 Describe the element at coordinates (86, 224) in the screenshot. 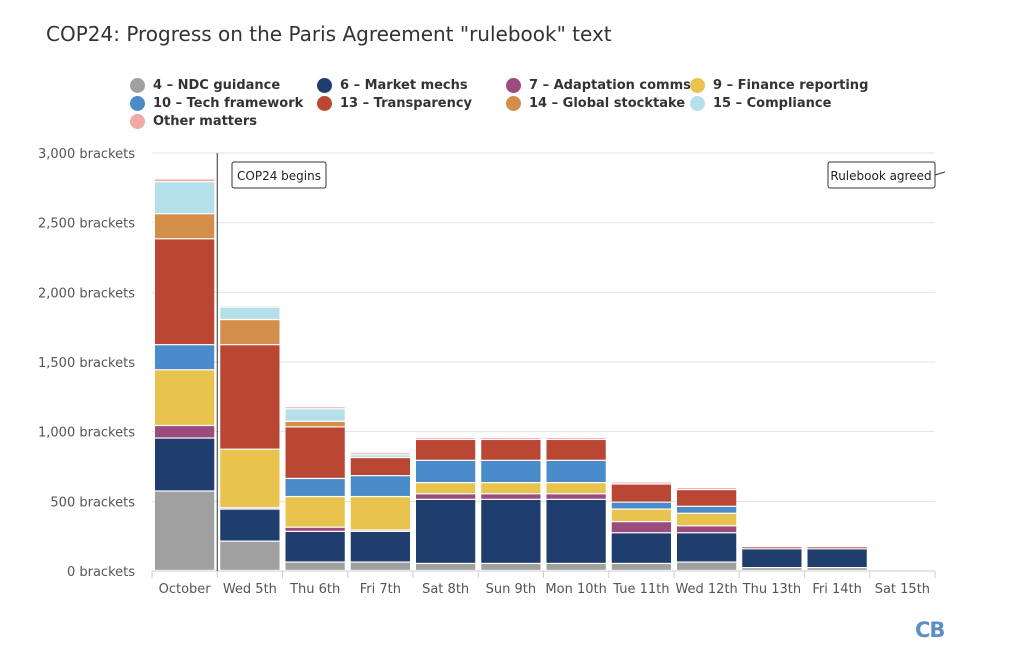

I see `y-tick-label: 2,500 brackets` at that location.